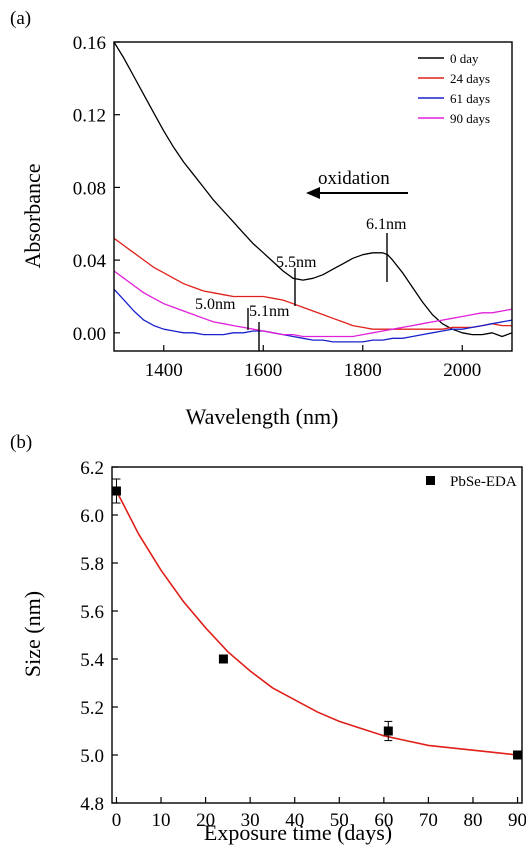  I want to click on oxidation-arrow-head, so click(313, 193).